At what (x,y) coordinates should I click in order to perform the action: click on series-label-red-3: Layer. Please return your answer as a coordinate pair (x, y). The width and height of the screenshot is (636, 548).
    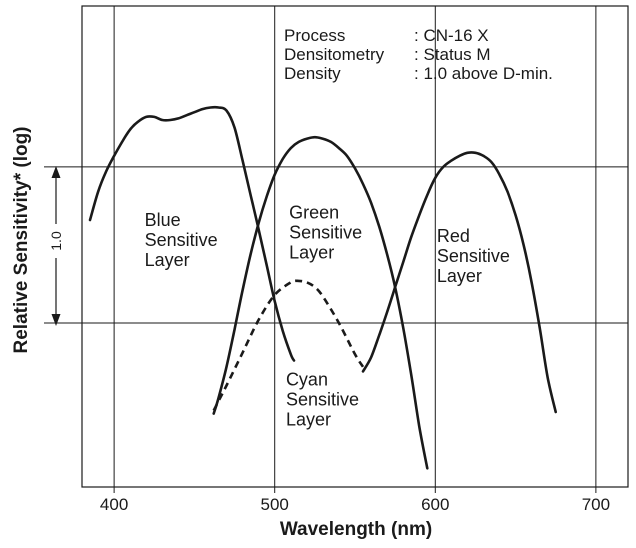
    Looking at the image, I should click on (459, 276).